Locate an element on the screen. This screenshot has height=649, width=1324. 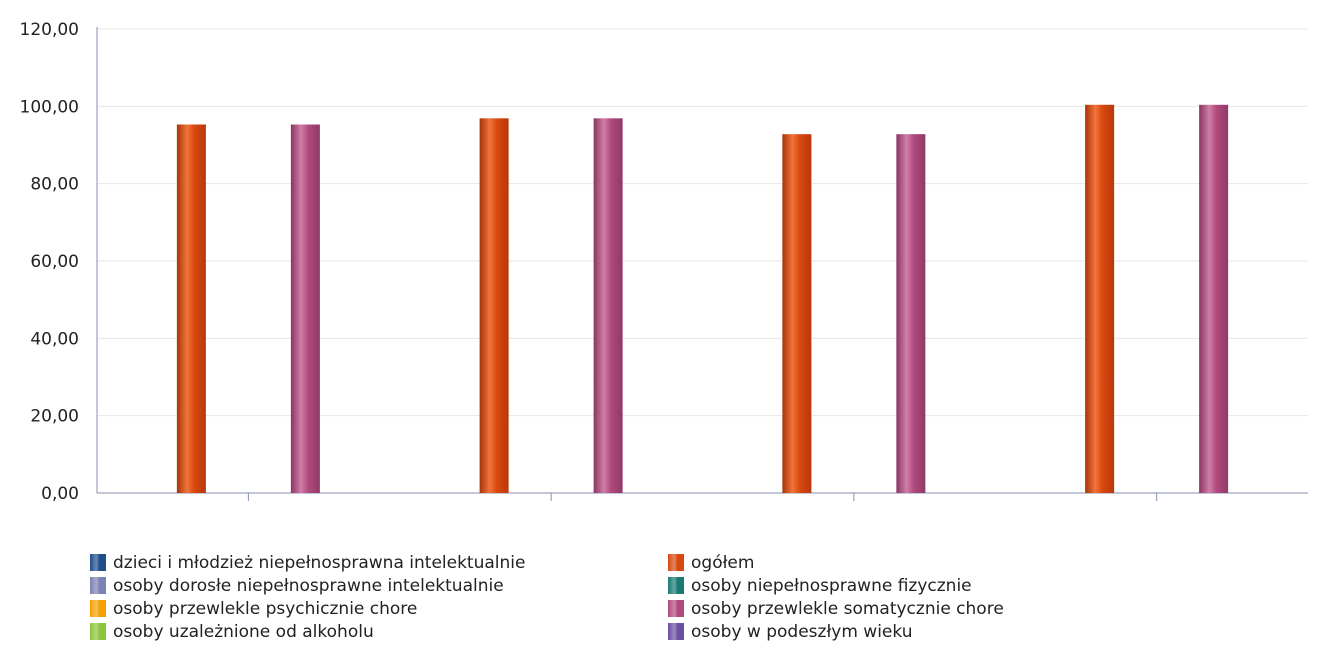
legend-item: osoby uzależnione od alkoholu is located at coordinates (307, 631).